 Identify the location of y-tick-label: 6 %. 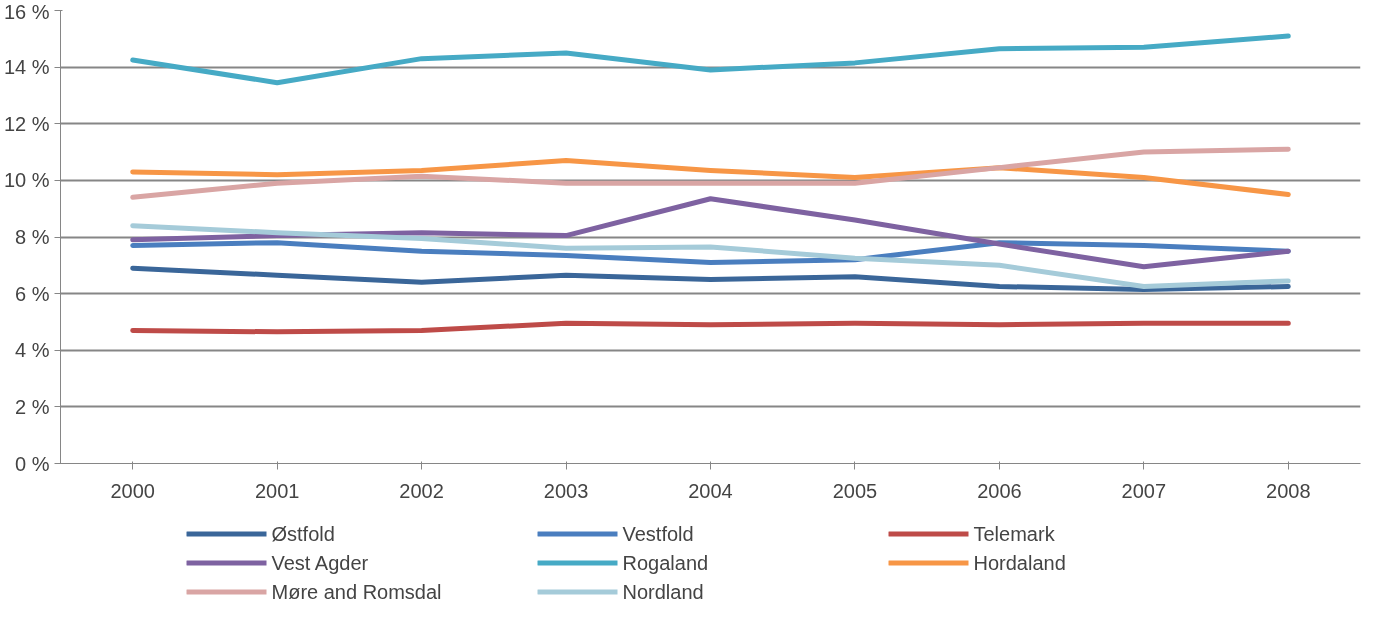
(32, 293).